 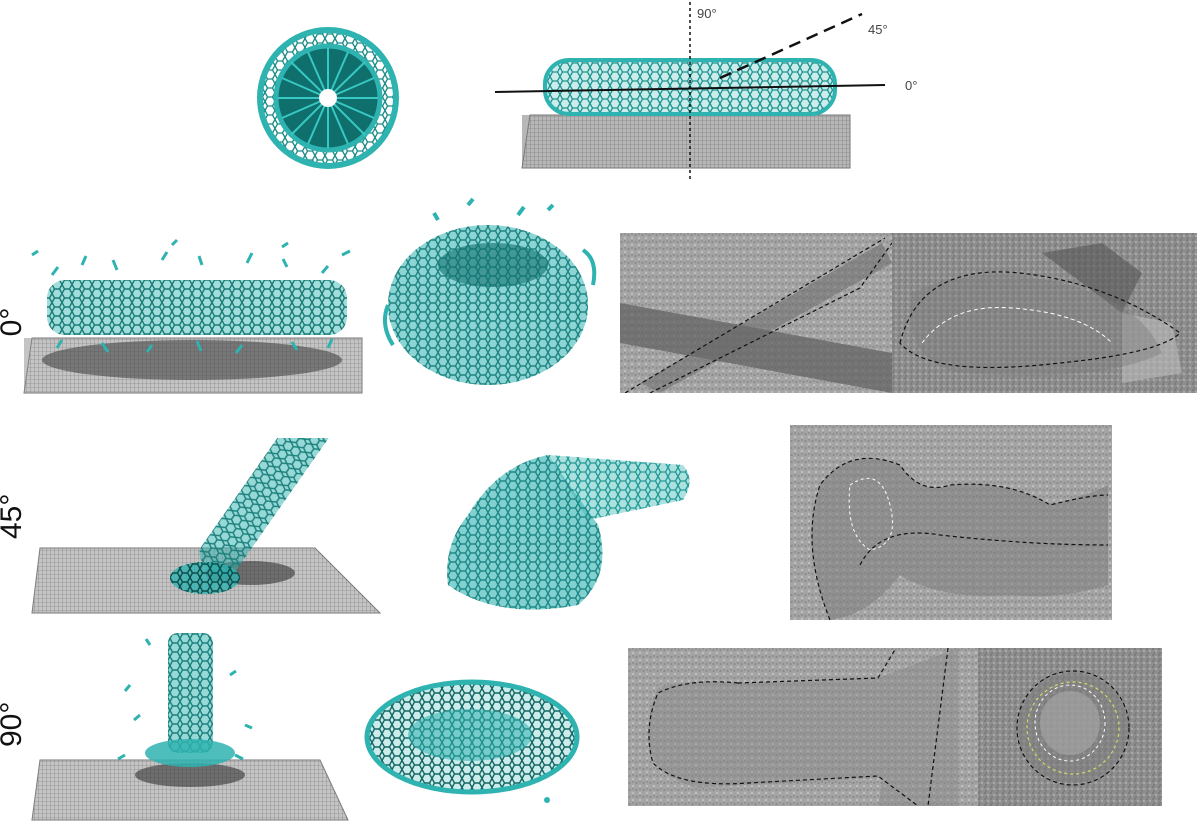 I want to click on simulation-0-deg-perspective, so click(x=493, y=295).